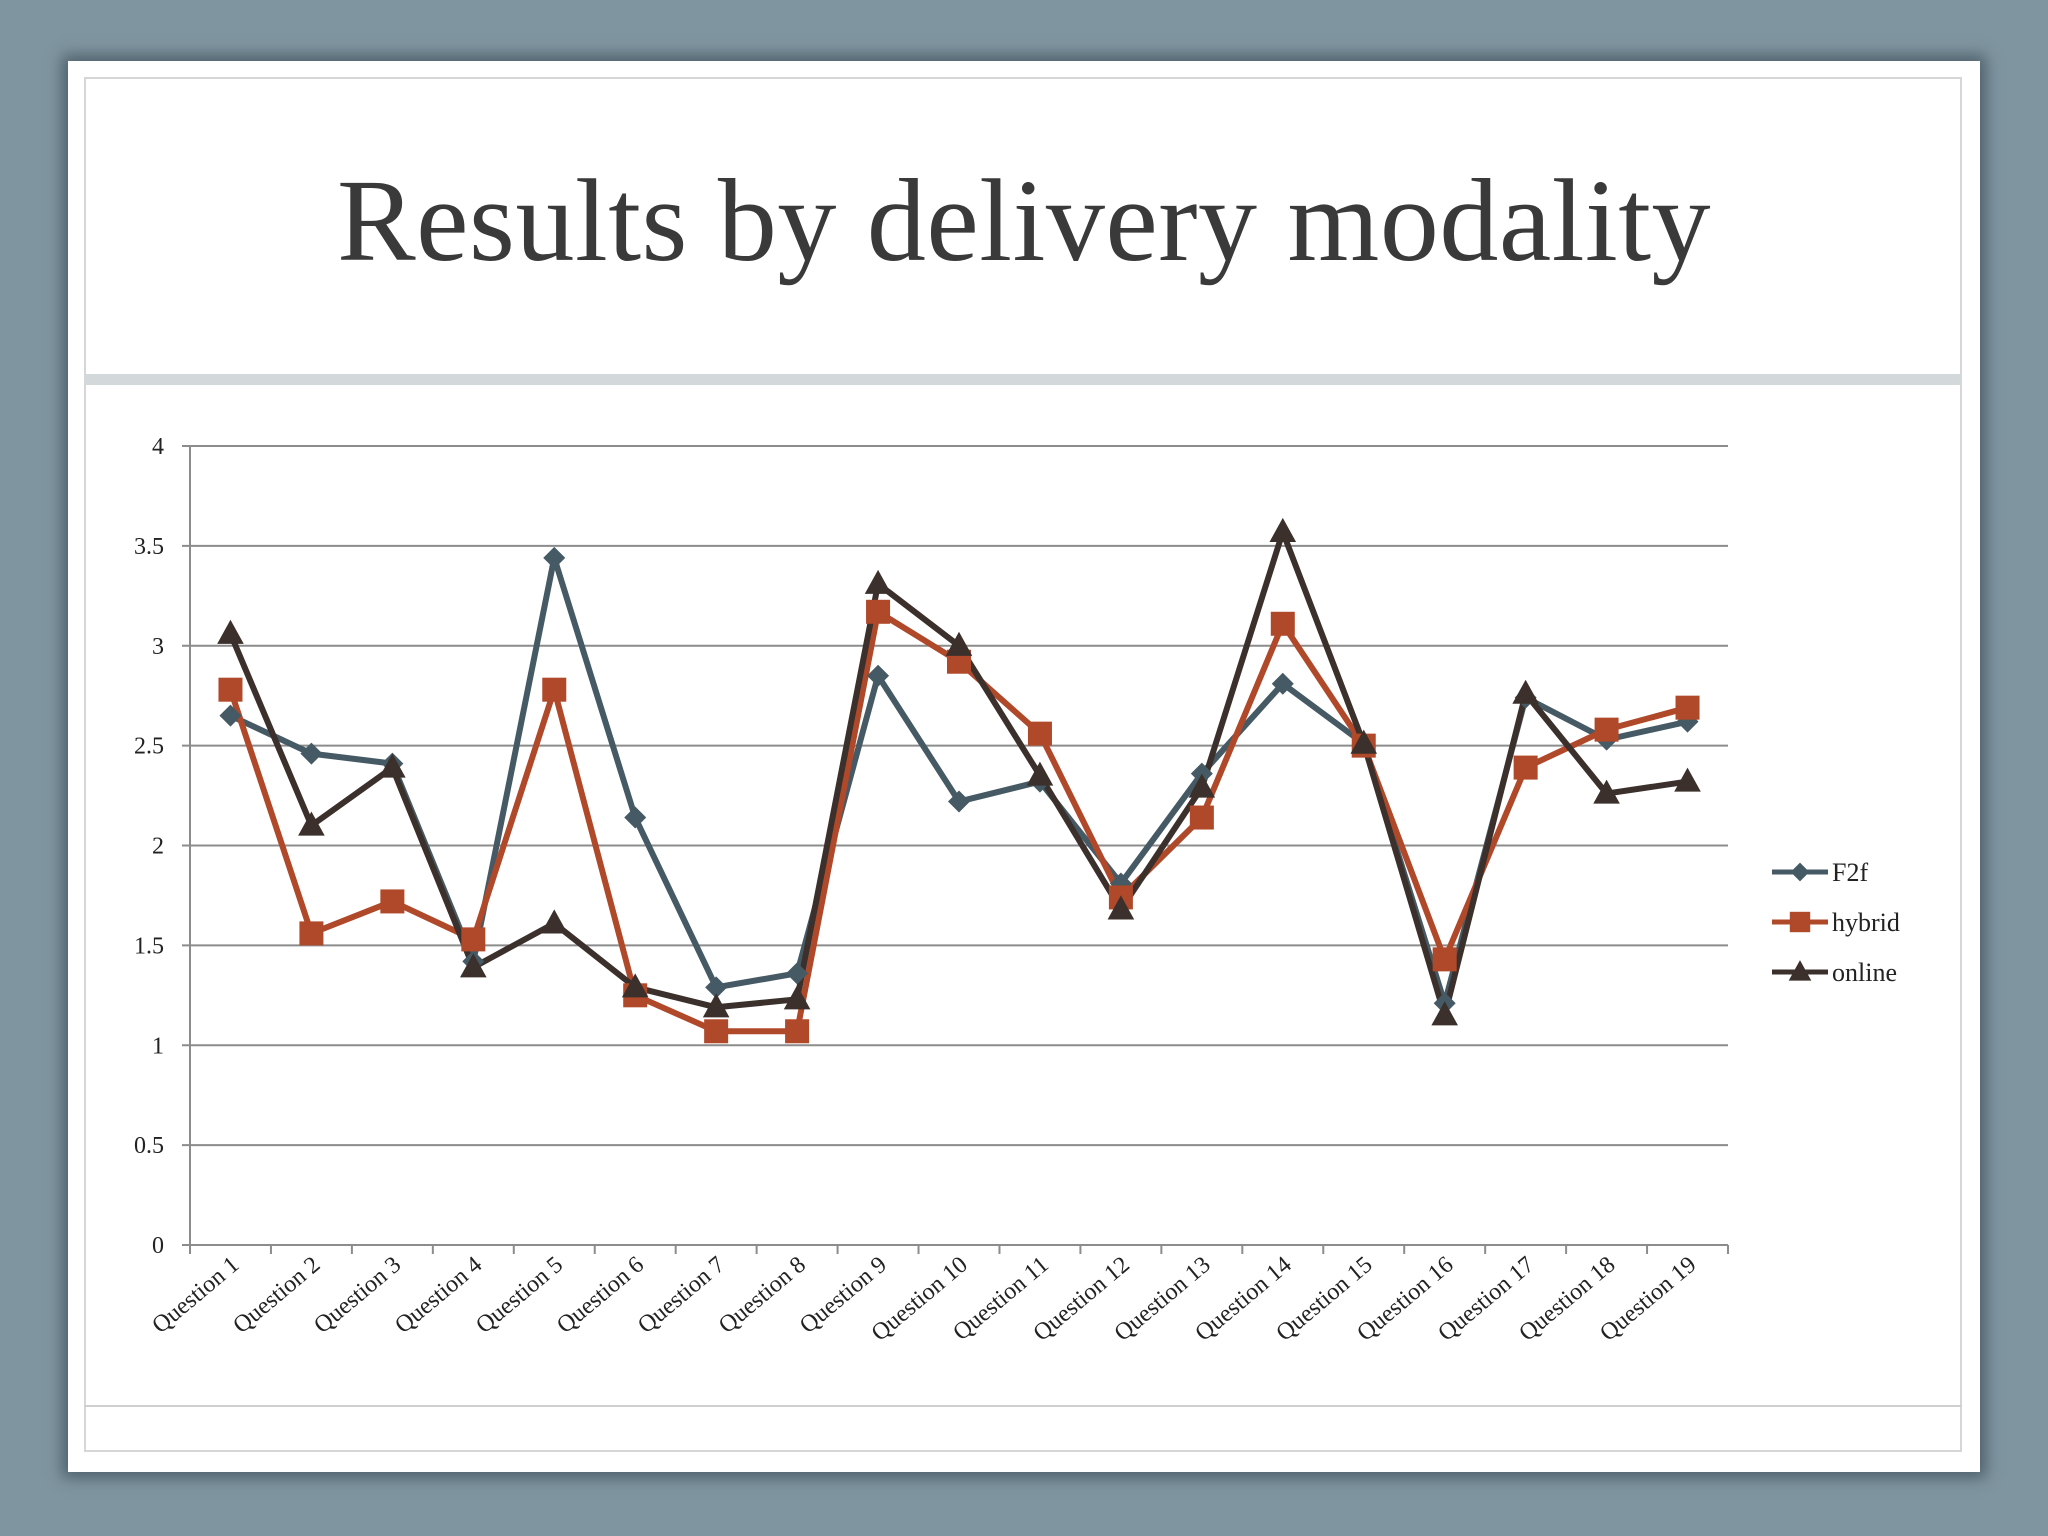 This screenshot has width=2048, height=1536. What do you see at coordinates (1024, 220) in the screenshot?
I see `slide-title: Results by delivery modality` at bounding box center [1024, 220].